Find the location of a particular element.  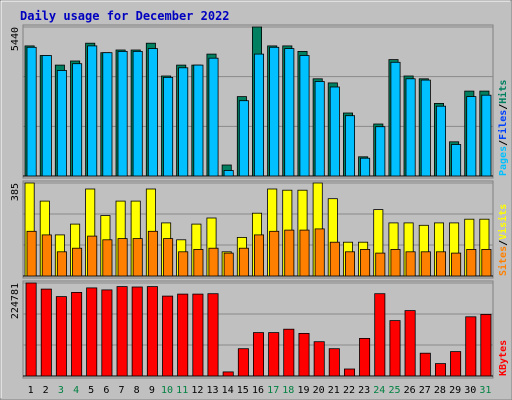

day-label-16: 16 is located at coordinates (258, 390).